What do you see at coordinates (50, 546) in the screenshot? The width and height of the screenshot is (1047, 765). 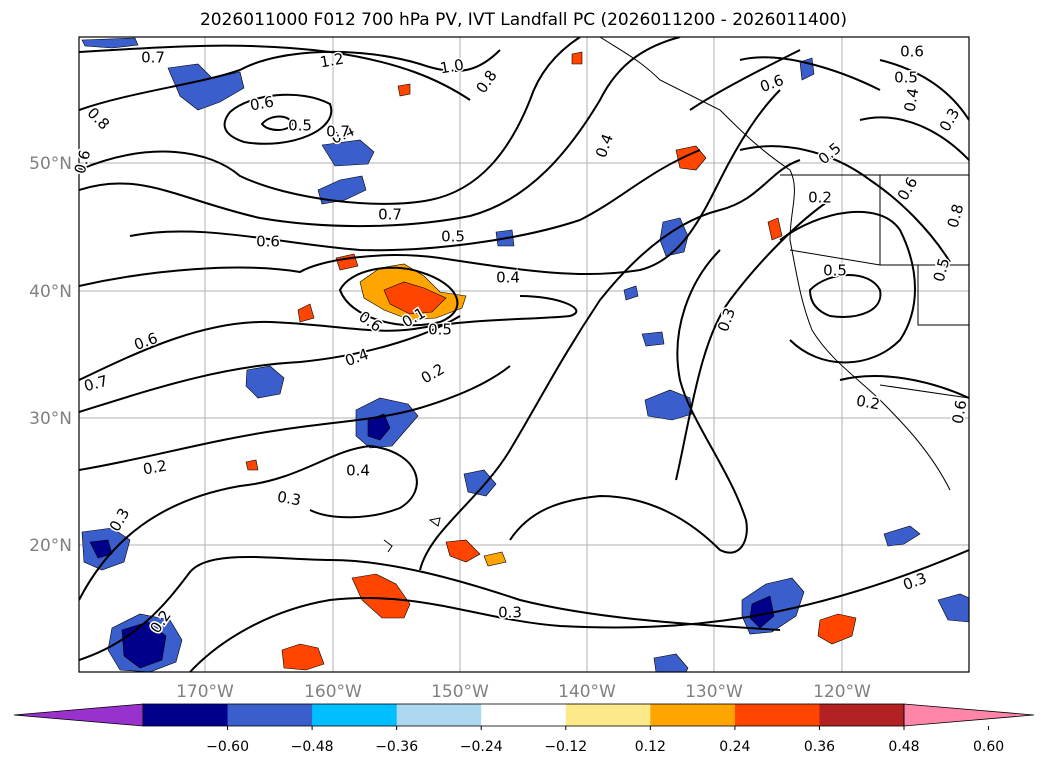 I see `lat-label-20n: 20°N` at bounding box center [50, 546].